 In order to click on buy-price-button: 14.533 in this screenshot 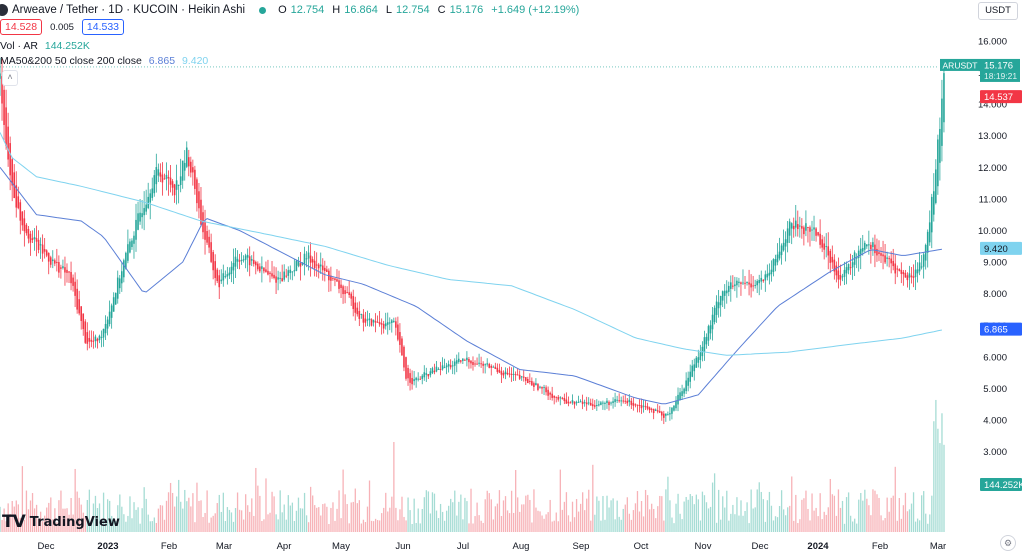, I will do `click(103, 27)`.